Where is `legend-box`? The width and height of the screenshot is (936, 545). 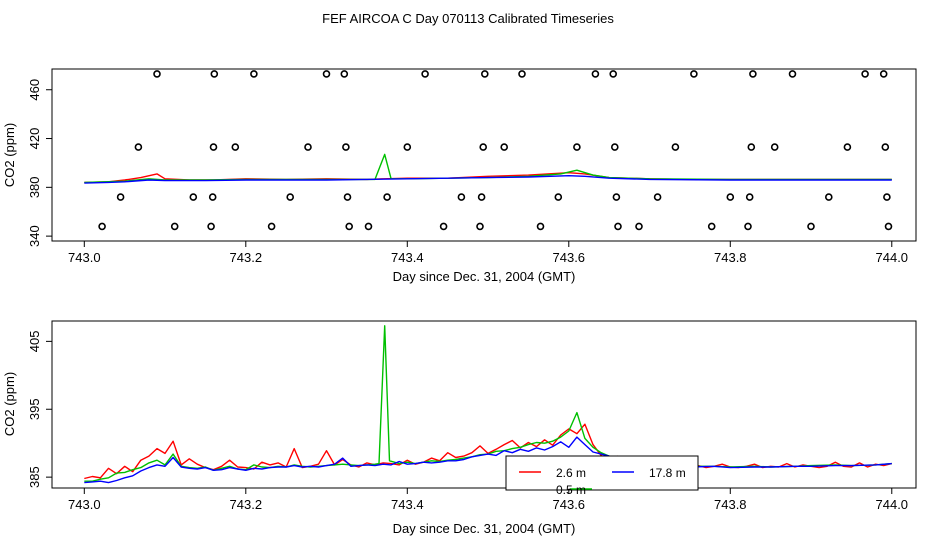
legend-box is located at coordinates (602, 473).